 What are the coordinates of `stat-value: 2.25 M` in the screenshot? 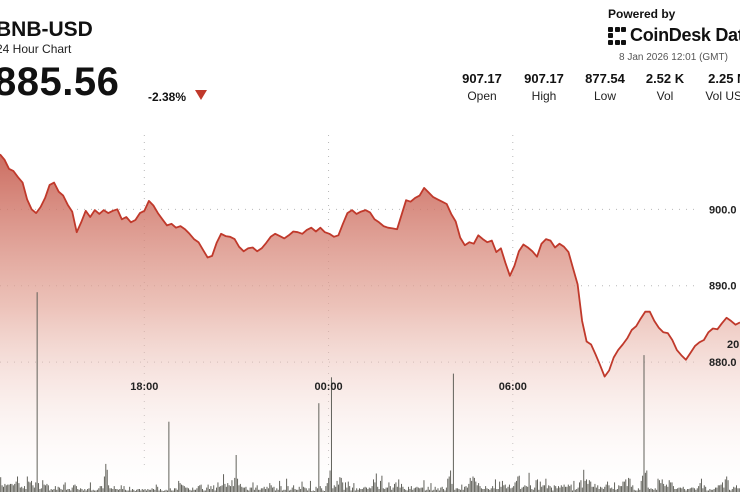 It's located at (724, 78).